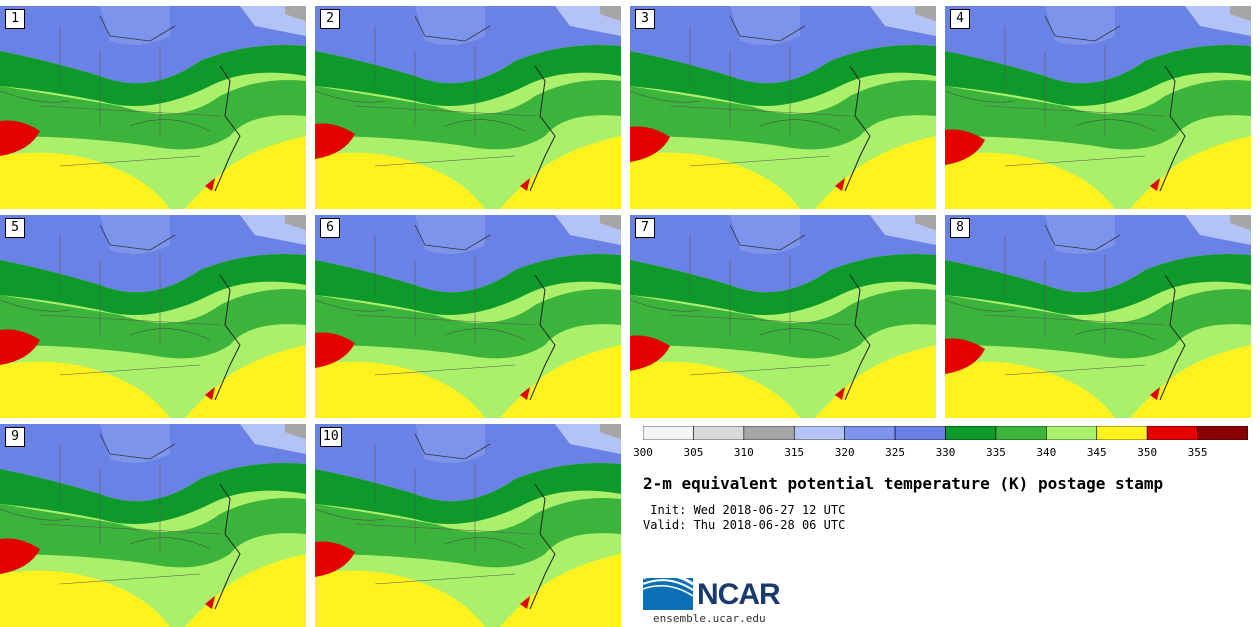  Describe the element at coordinates (960, 228) in the screenshot. I see `member-number: 8` at that location.